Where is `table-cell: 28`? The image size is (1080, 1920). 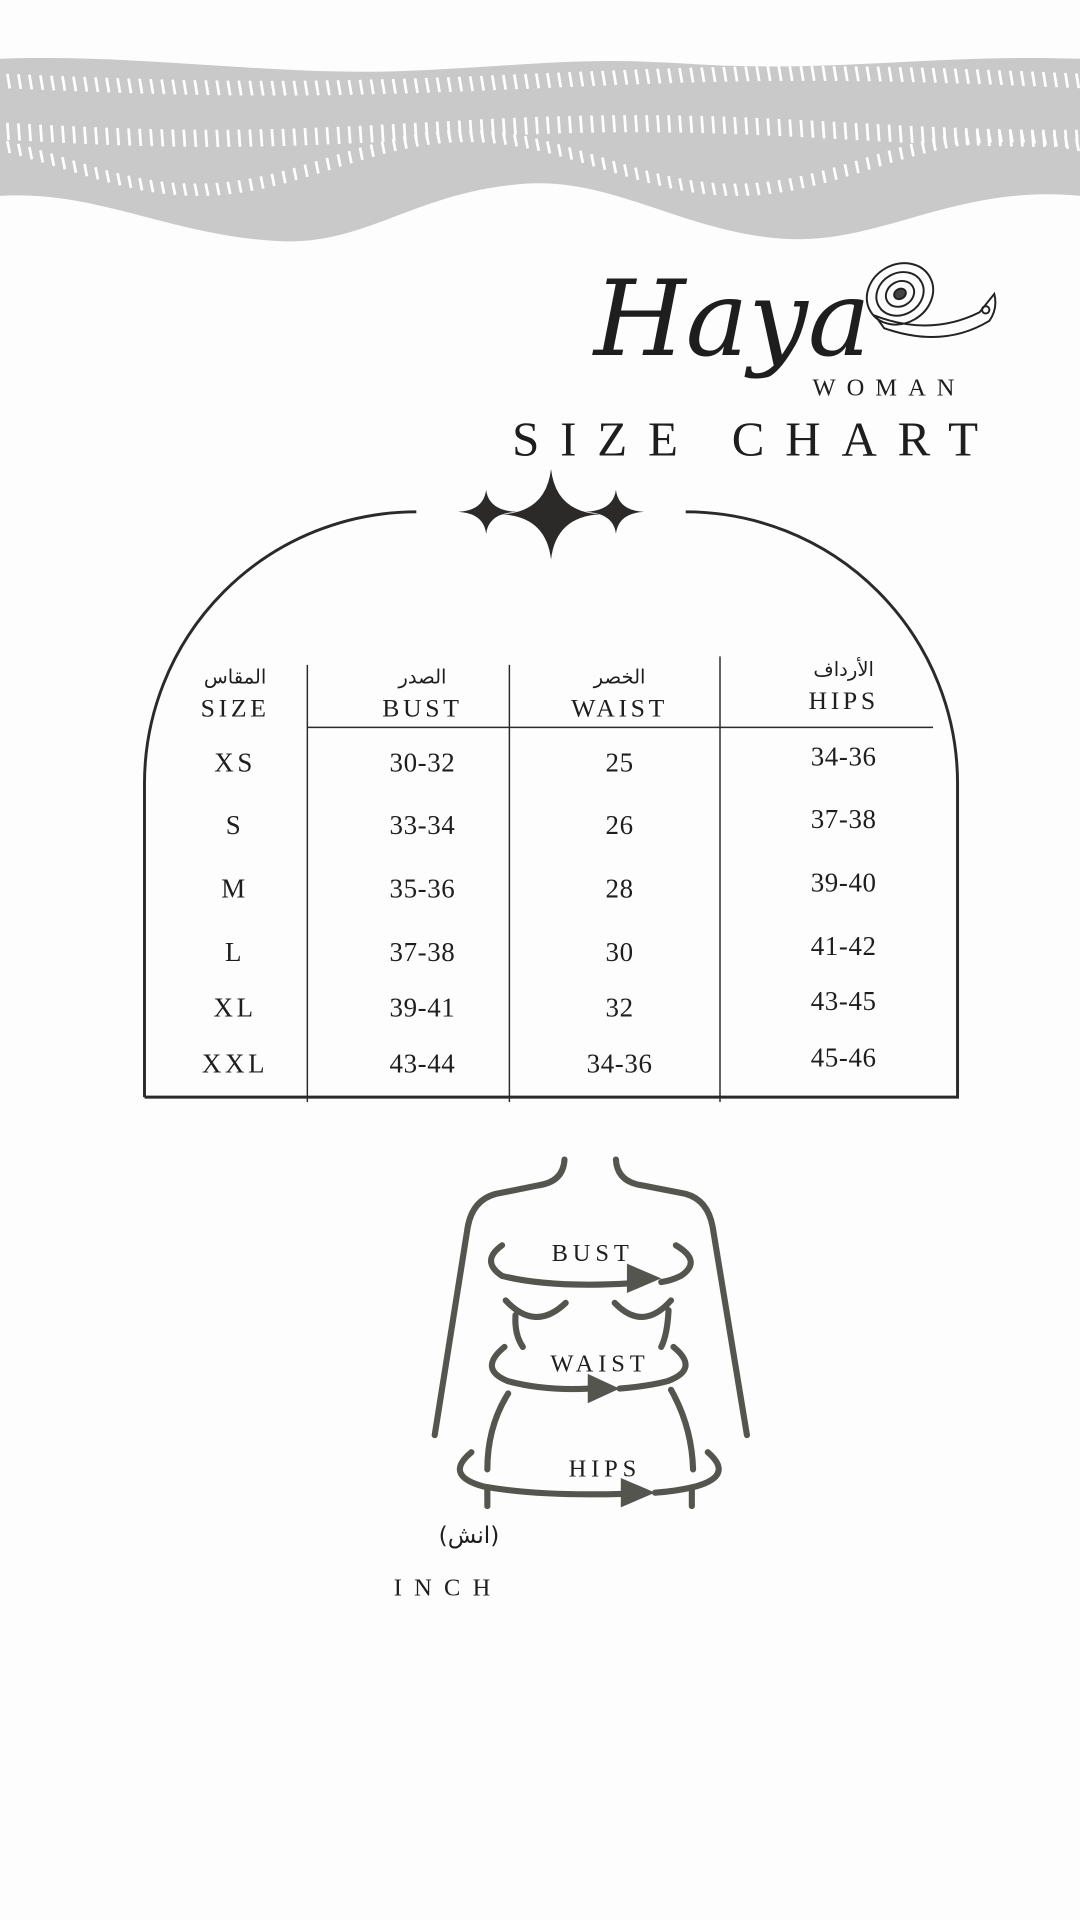 table-cell: 28 is located at coordinates (620, 889).